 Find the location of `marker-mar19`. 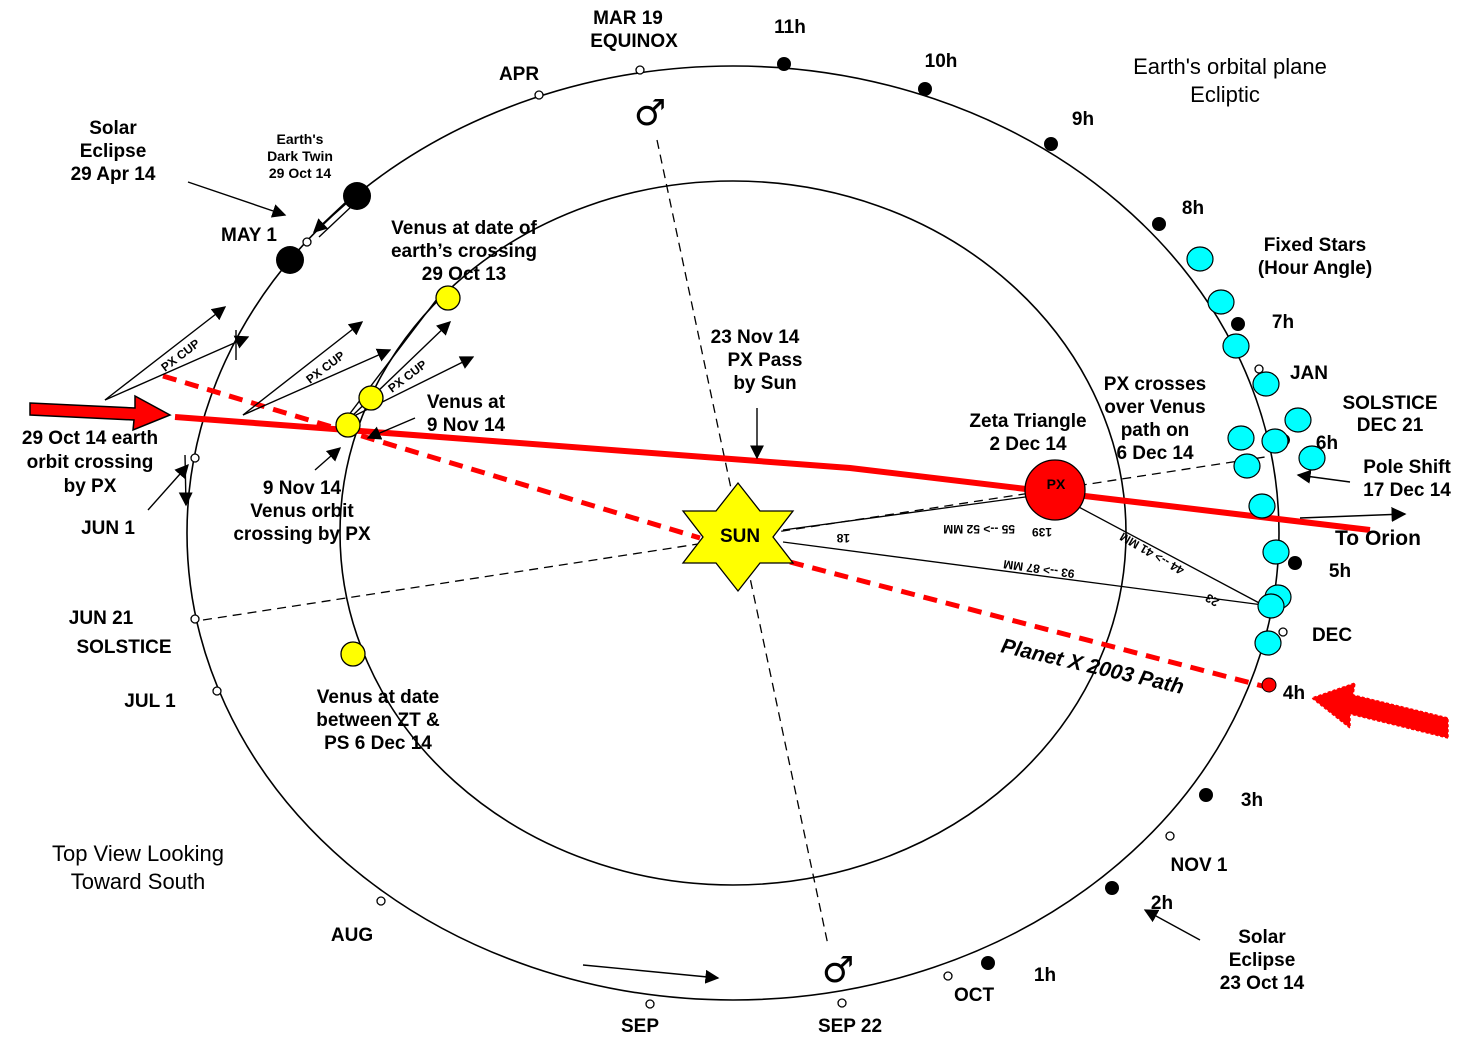

marker-mar19 is located at coordinates (640, 70).